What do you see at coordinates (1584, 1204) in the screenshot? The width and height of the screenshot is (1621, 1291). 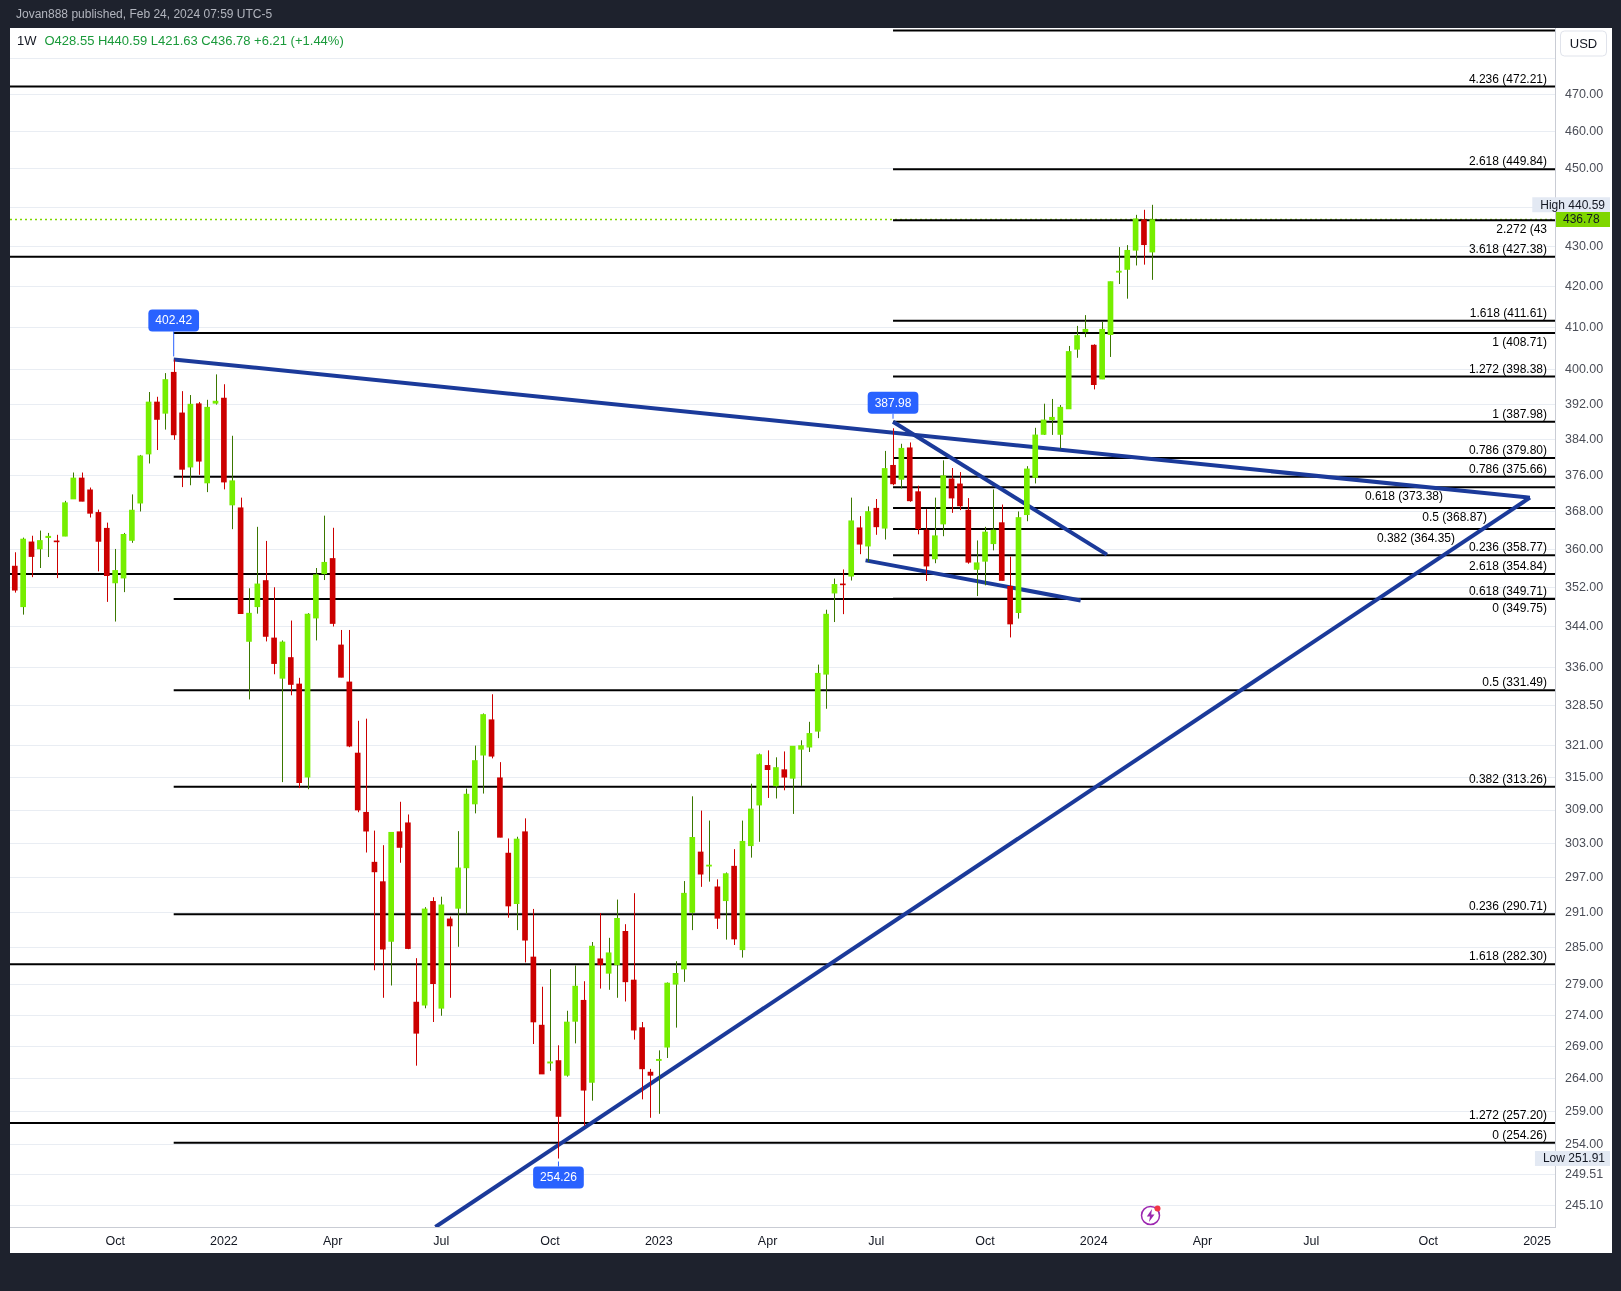 I see `y-tick-label: 245.10` at bounding box center [1584, 1204].